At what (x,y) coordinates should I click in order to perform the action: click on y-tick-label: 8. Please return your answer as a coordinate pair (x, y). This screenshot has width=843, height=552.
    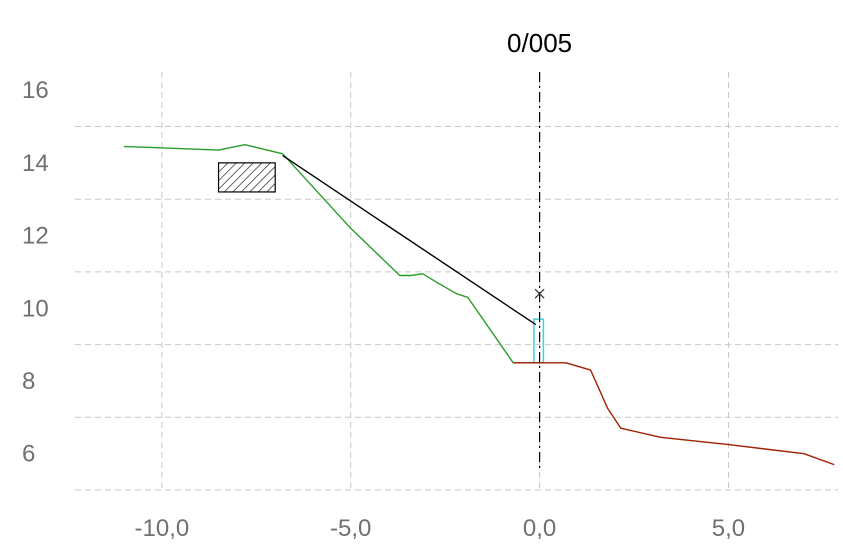
    Looking at the image, I should click on (28, 381).